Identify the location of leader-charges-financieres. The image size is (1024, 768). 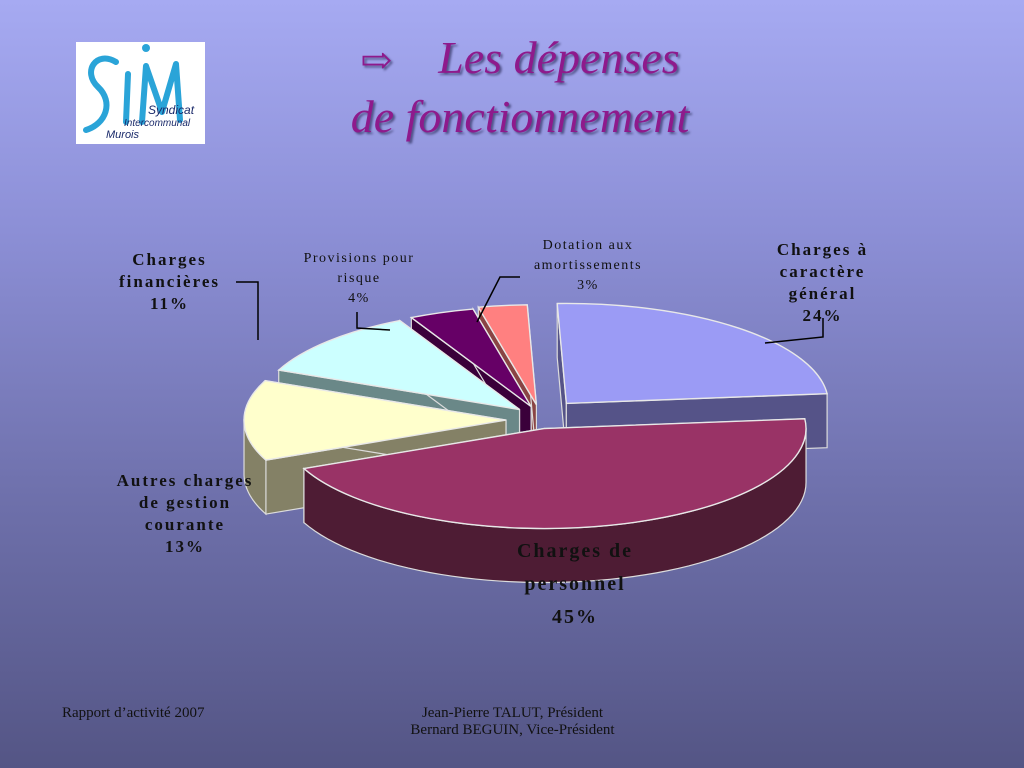
(247, 310).